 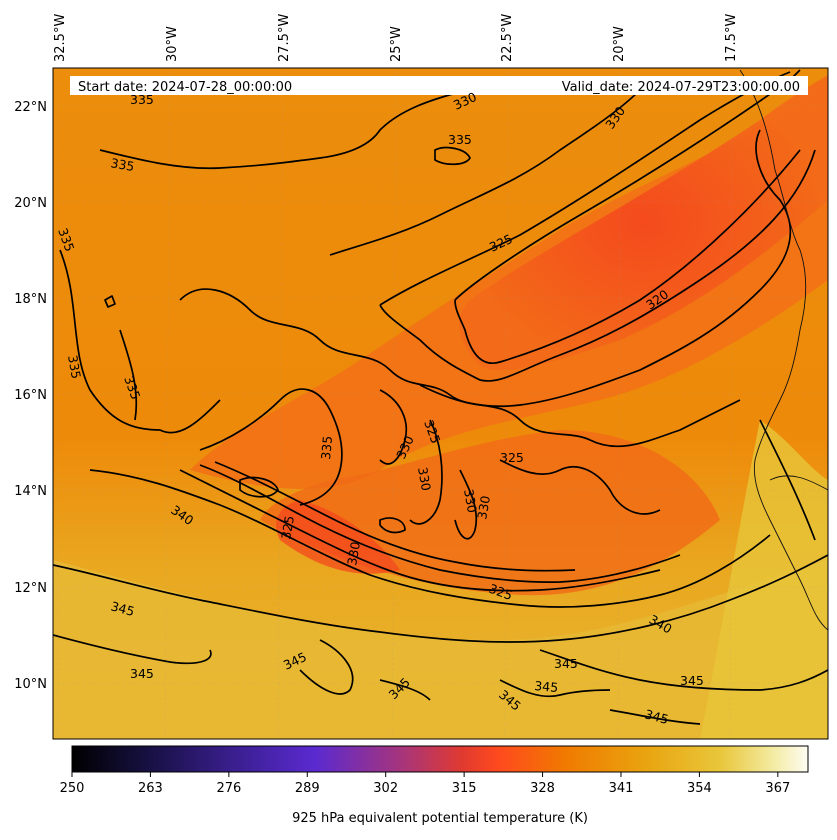 I want to click on lat-label: 20°N, so click(x=30, y=203).